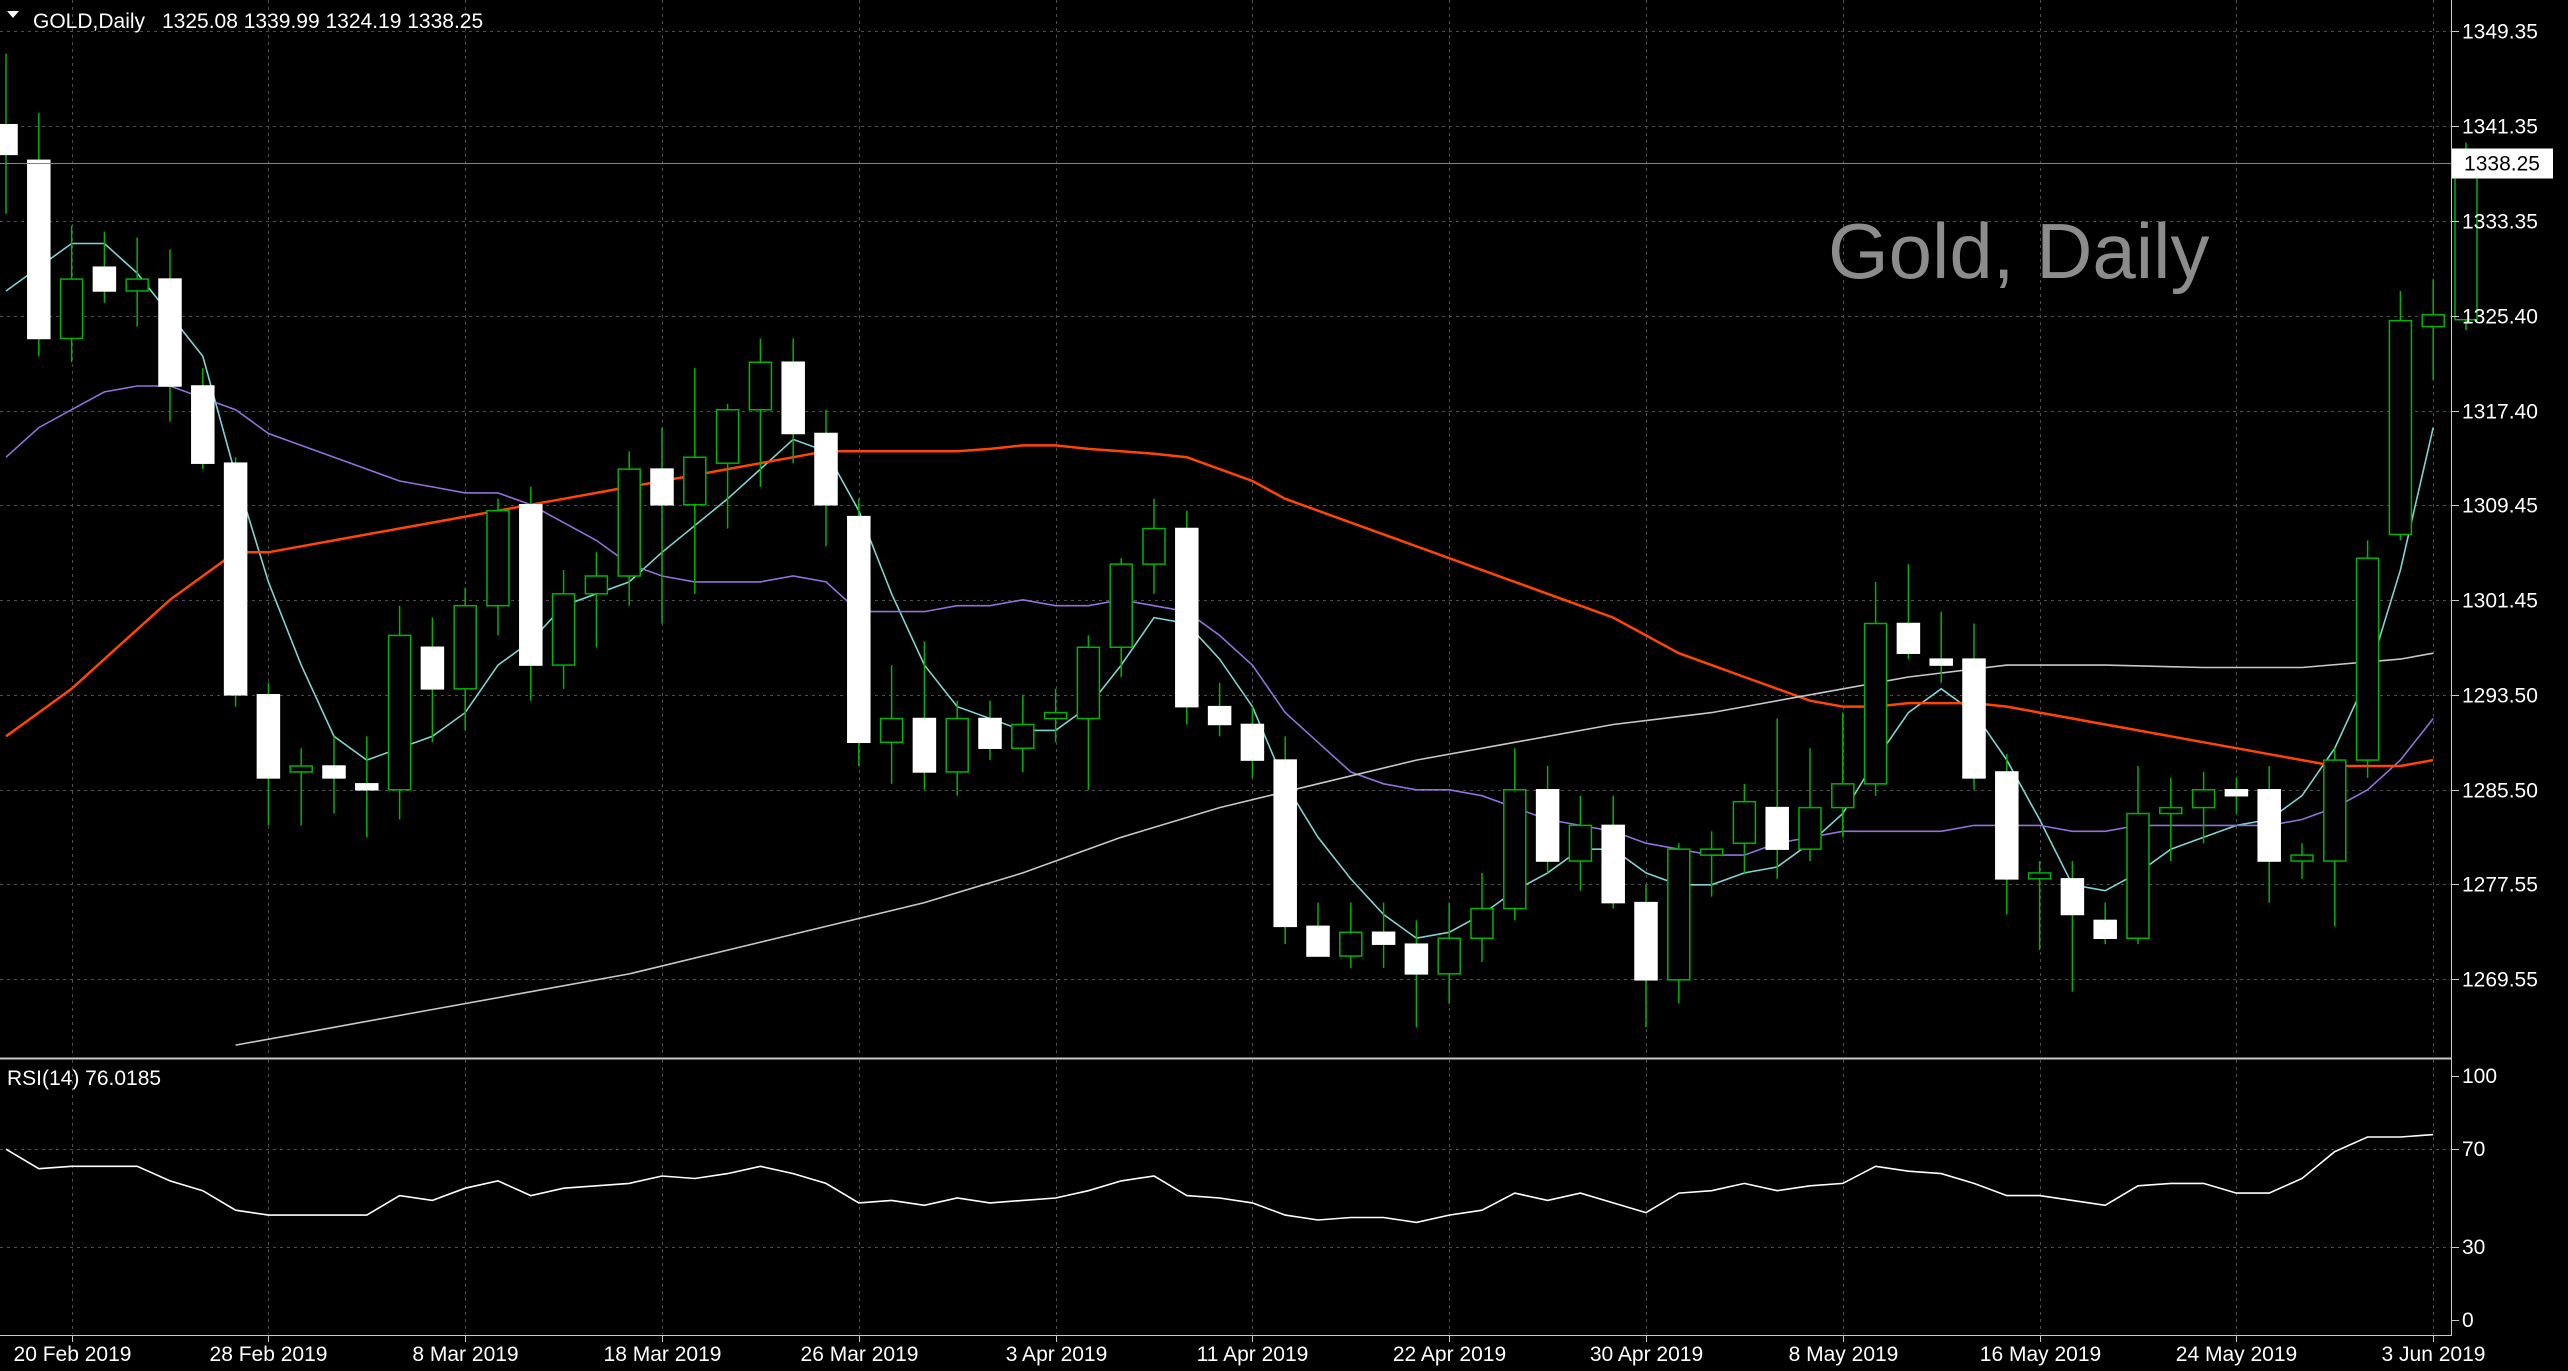 The height and width of the screenshot is (1371, 2568). Describe the element at coordinates (13, 14) in the screenshot. I see `dropdown-icon` at that location.